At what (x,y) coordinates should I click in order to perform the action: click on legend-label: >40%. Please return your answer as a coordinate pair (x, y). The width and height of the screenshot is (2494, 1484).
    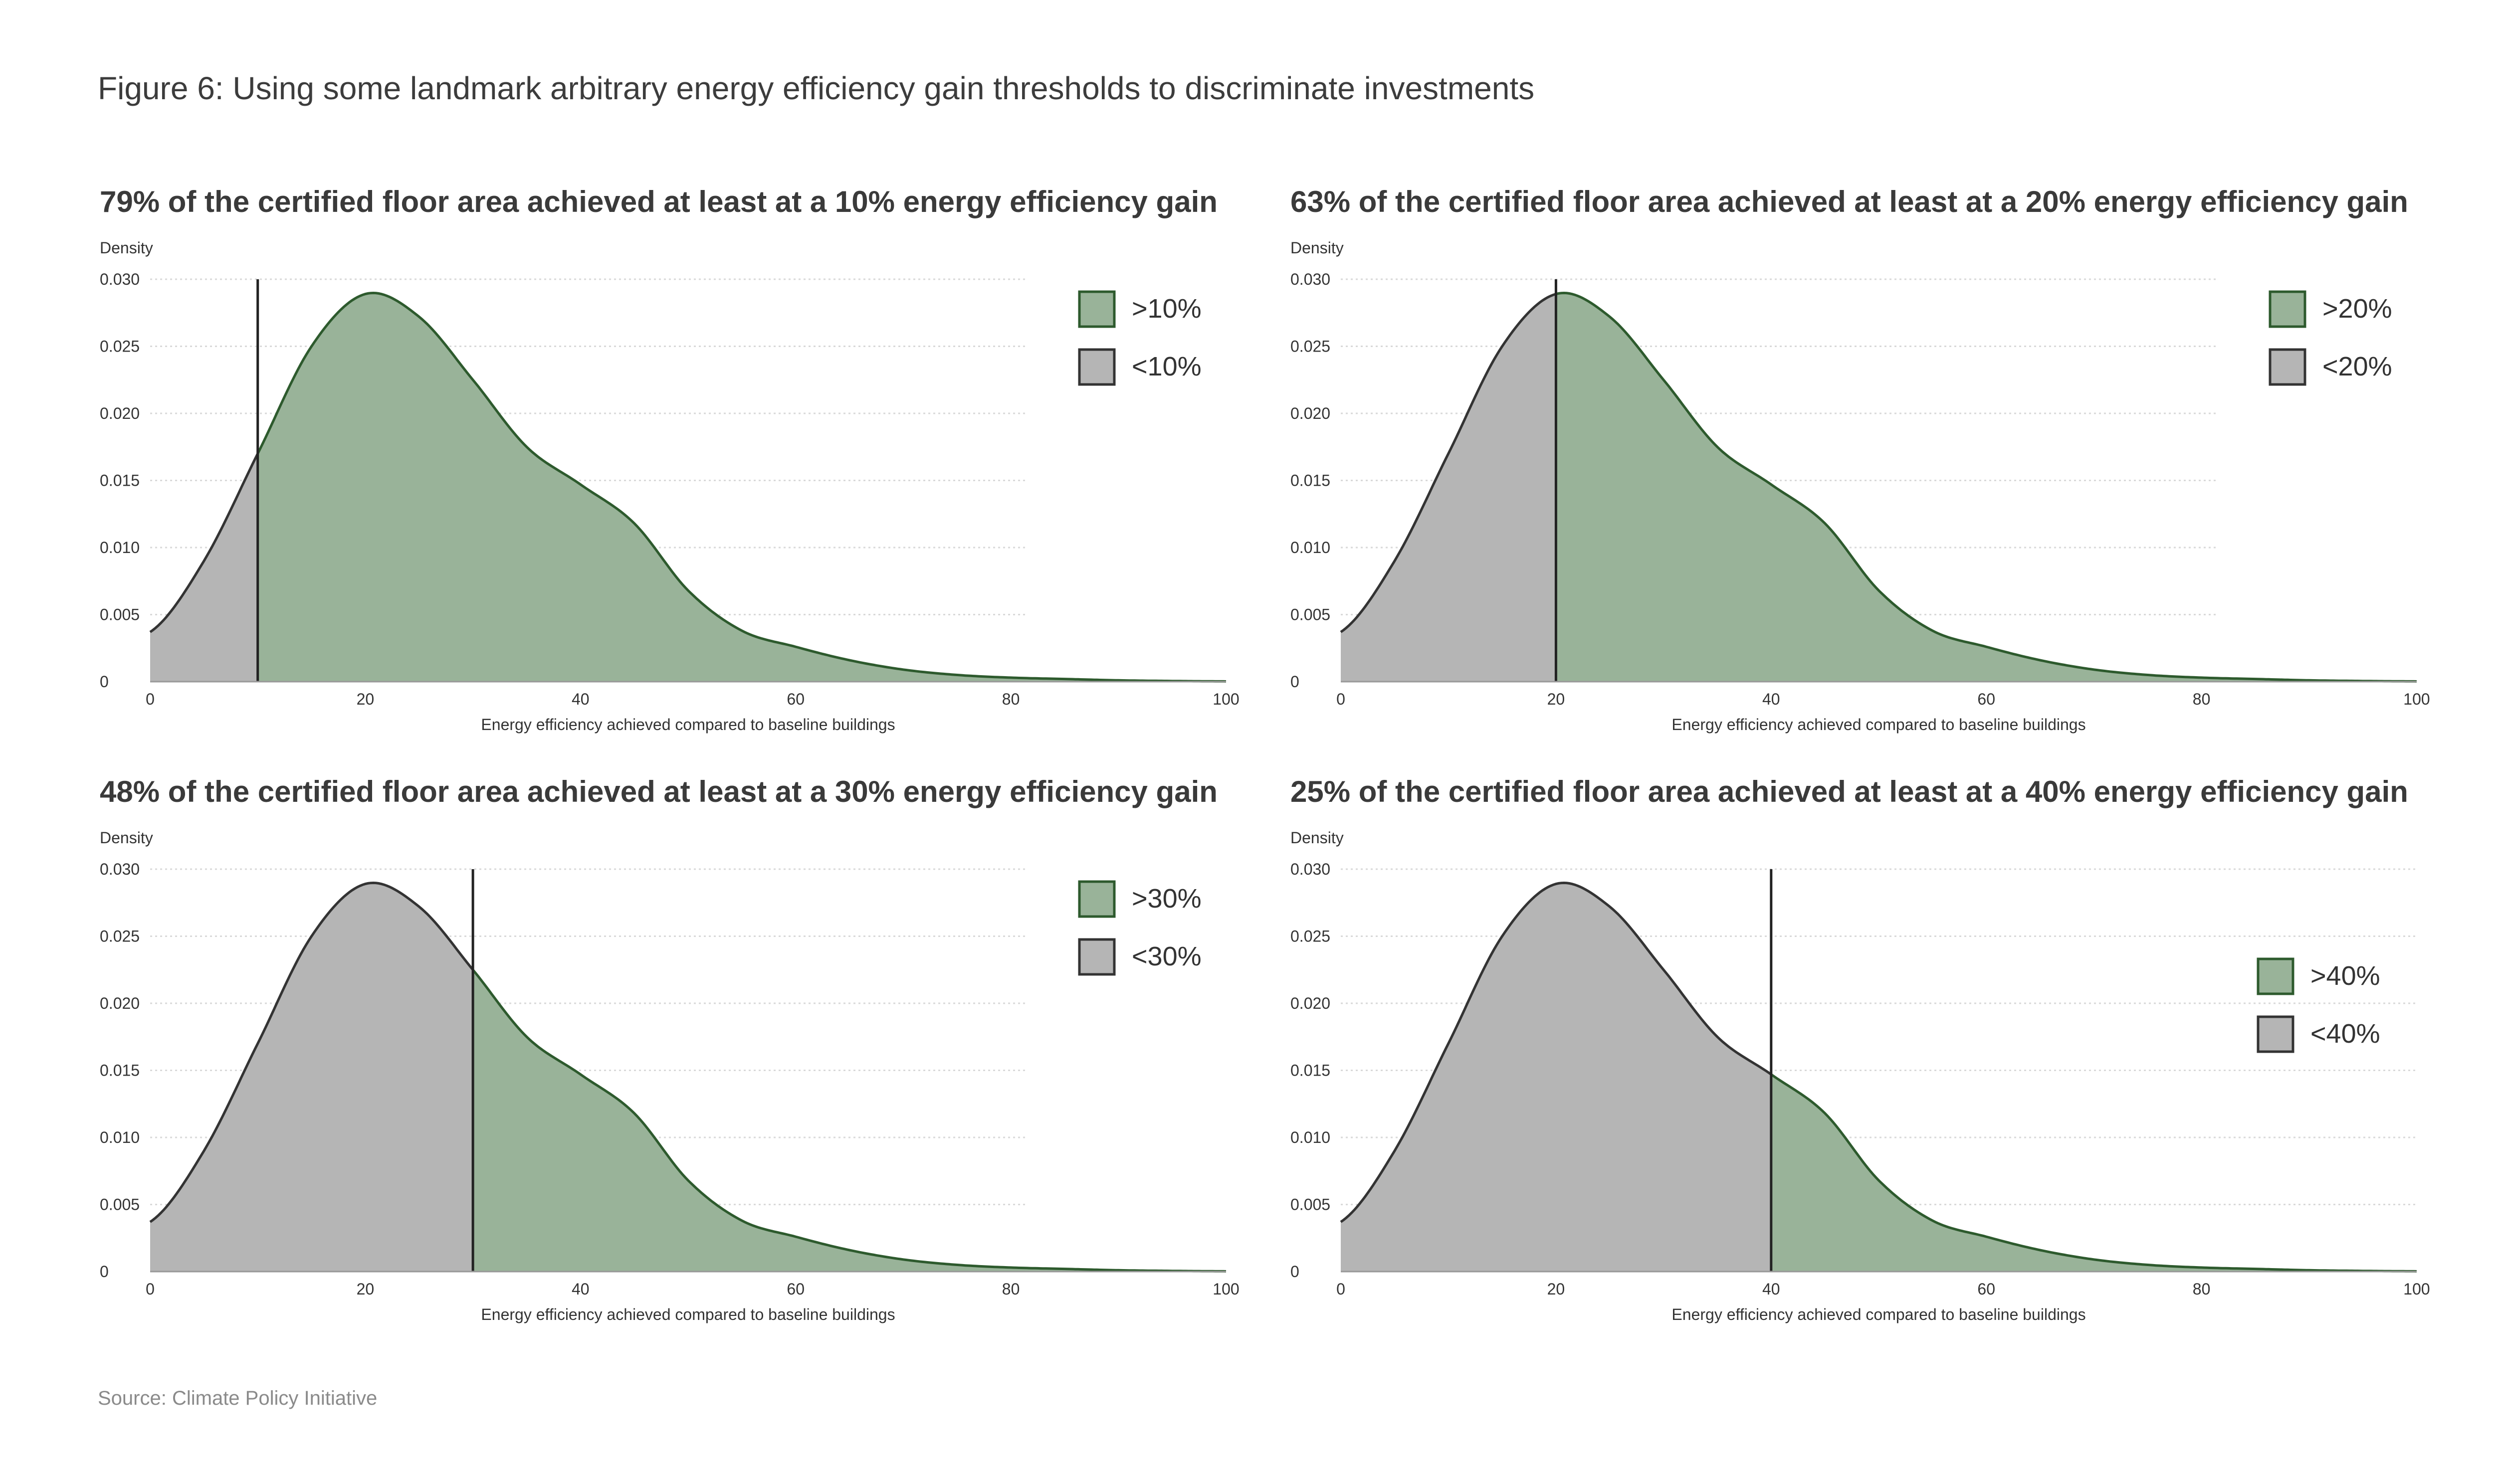
    Looking at the image, I should click on (2345, 976).